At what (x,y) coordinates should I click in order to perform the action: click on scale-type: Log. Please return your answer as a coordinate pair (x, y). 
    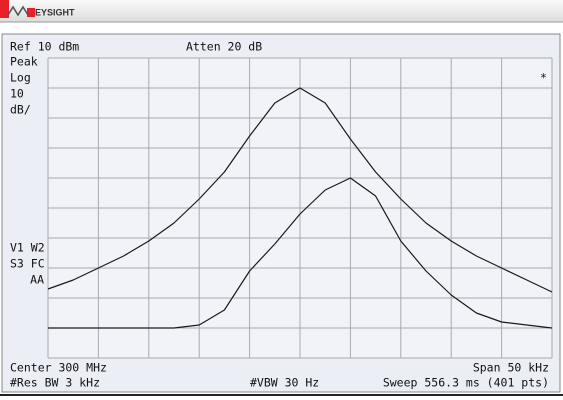
    Looking at the image, I should click on (20, 78).